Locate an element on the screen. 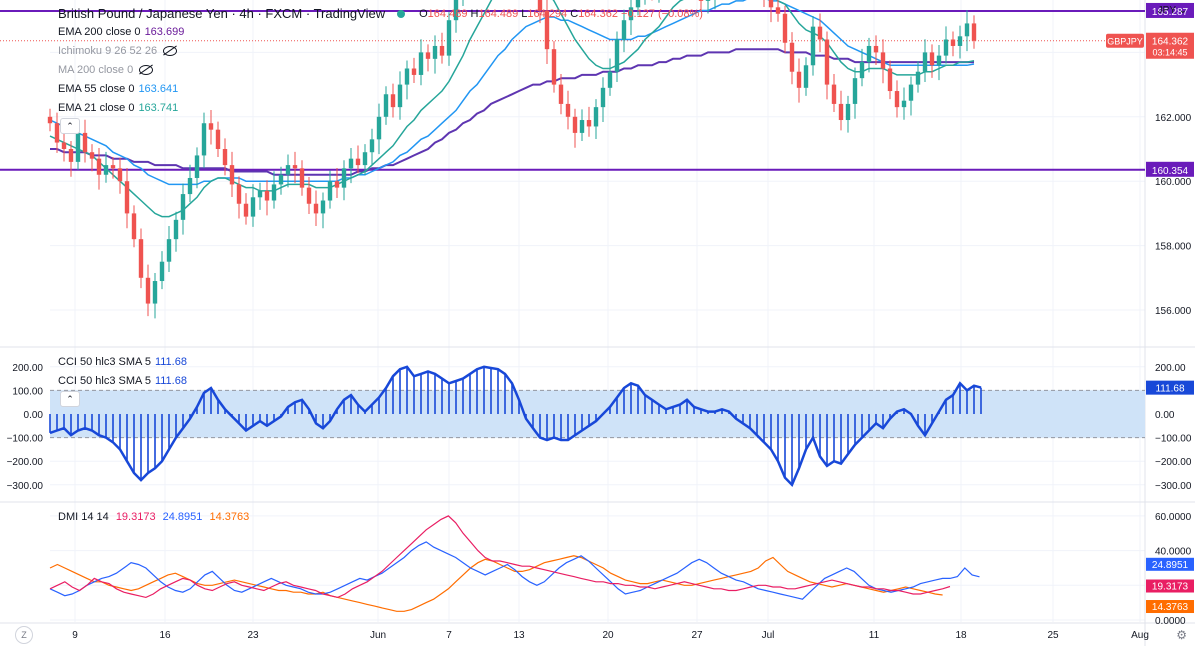 Image resolution: width=1195 pixels, height=646 pixels. open-value: 164.489 is located at coordinates (447, 13).